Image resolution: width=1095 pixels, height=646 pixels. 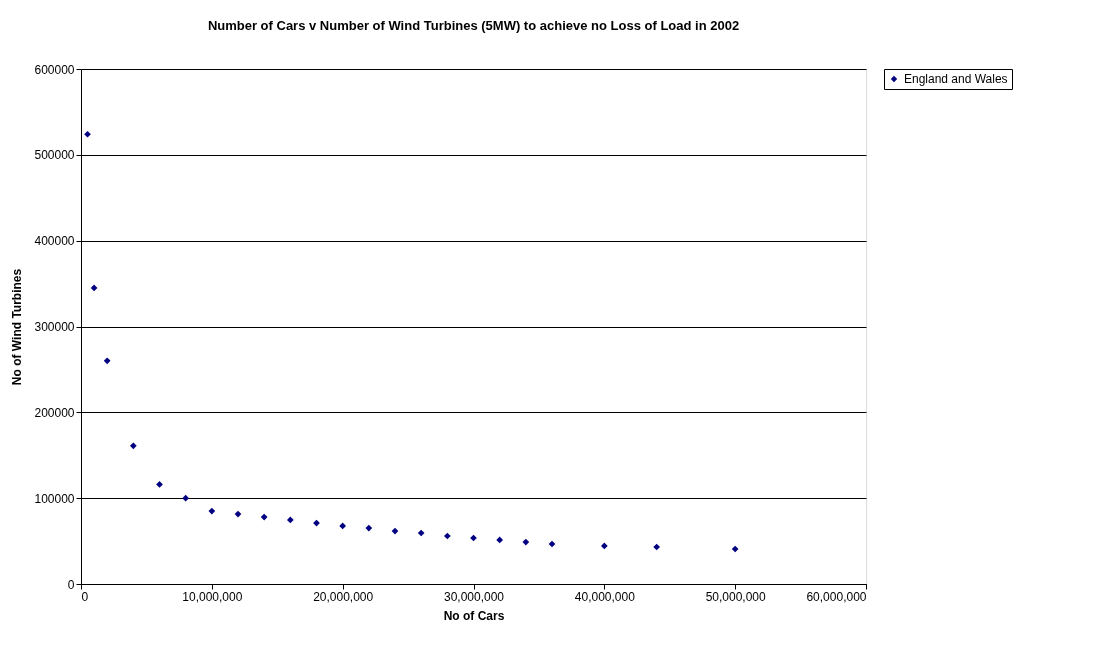 What do you see at coordinates (54, 327) in the screenshot?
I see `y-tick-label: 300000` at bounding box center [54, 327].